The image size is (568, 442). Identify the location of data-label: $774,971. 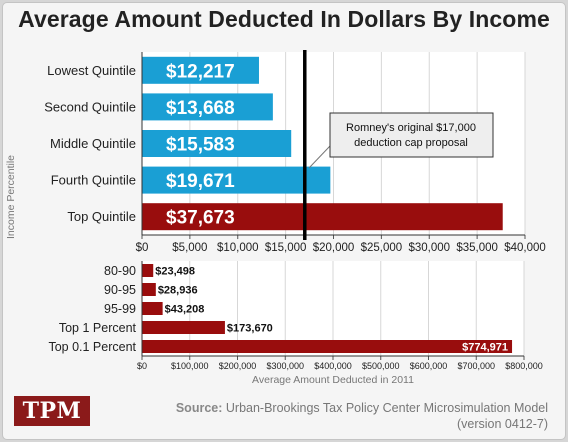
(485, 348).